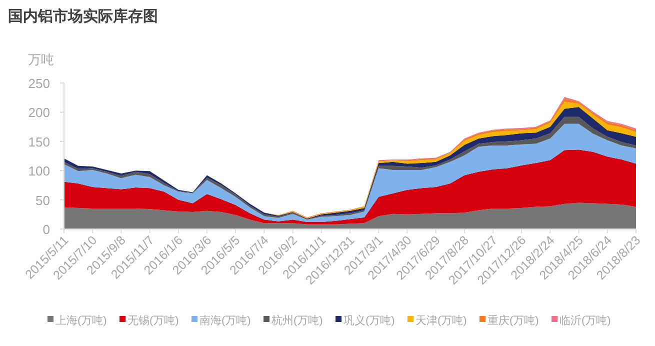 Image resolution: width=655 pixels, height=346 pixels. What do you see at coordinates (81, 320) in the screenshot?
I see `legend-label: 上海(万吨)` at bounding box center [81, 320].